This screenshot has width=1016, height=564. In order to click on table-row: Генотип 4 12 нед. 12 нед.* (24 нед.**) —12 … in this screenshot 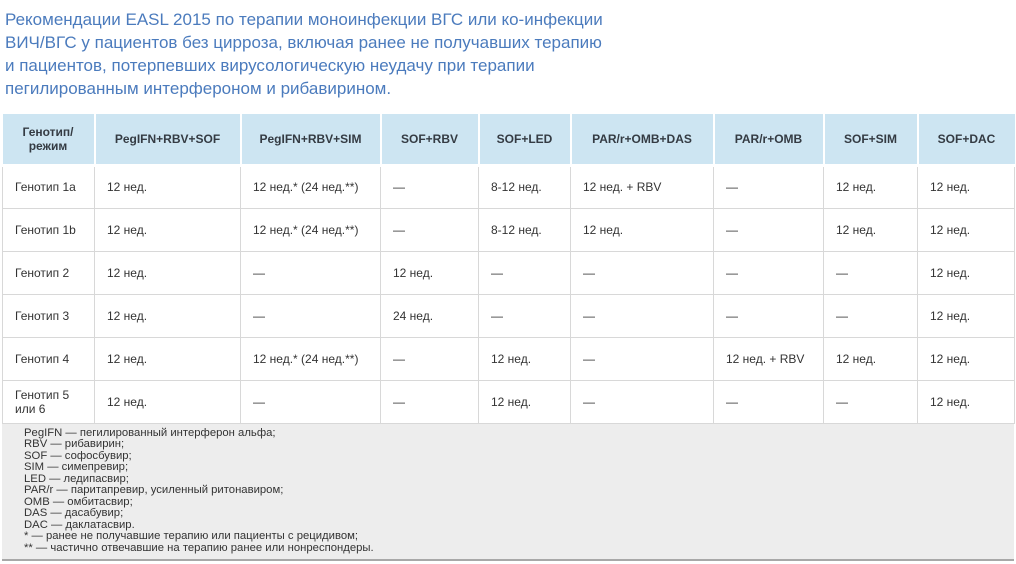, I will do `click(508, 358)`.